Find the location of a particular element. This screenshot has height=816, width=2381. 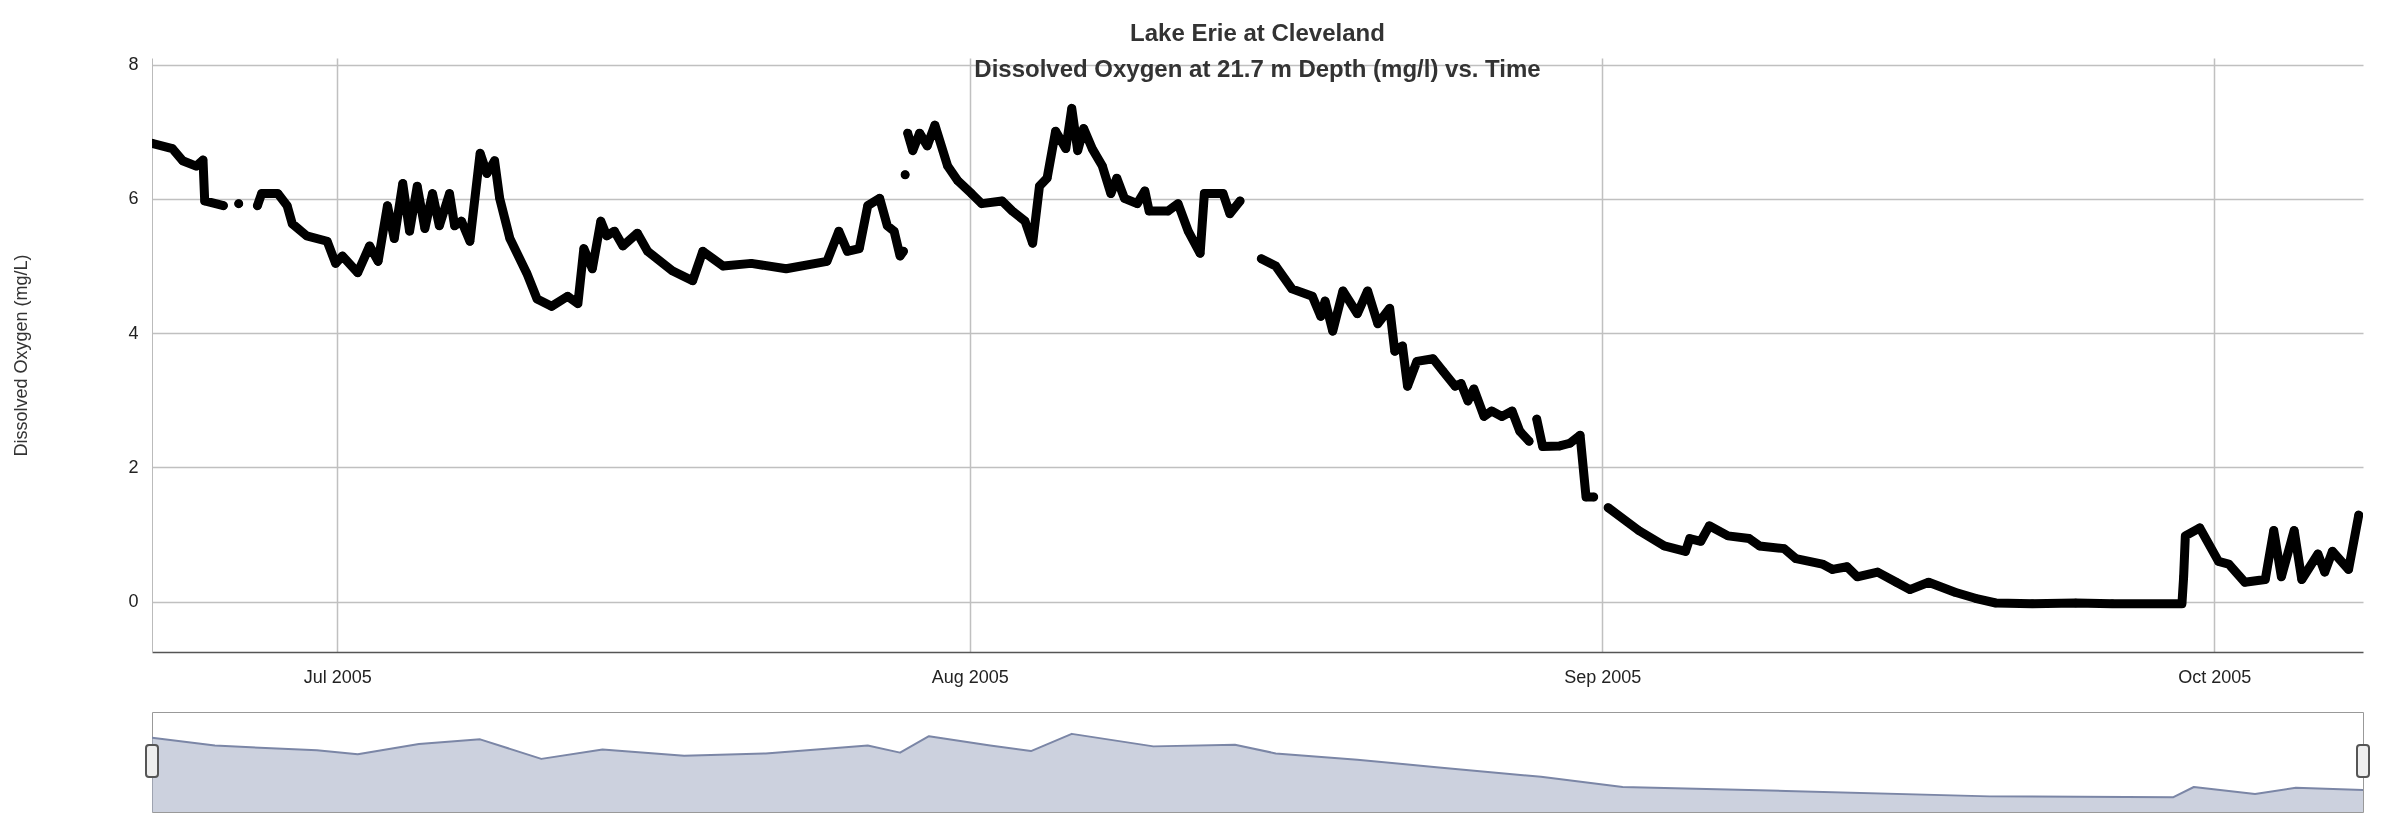

y-tick-label: 2 is located at coordinates (133, 466).